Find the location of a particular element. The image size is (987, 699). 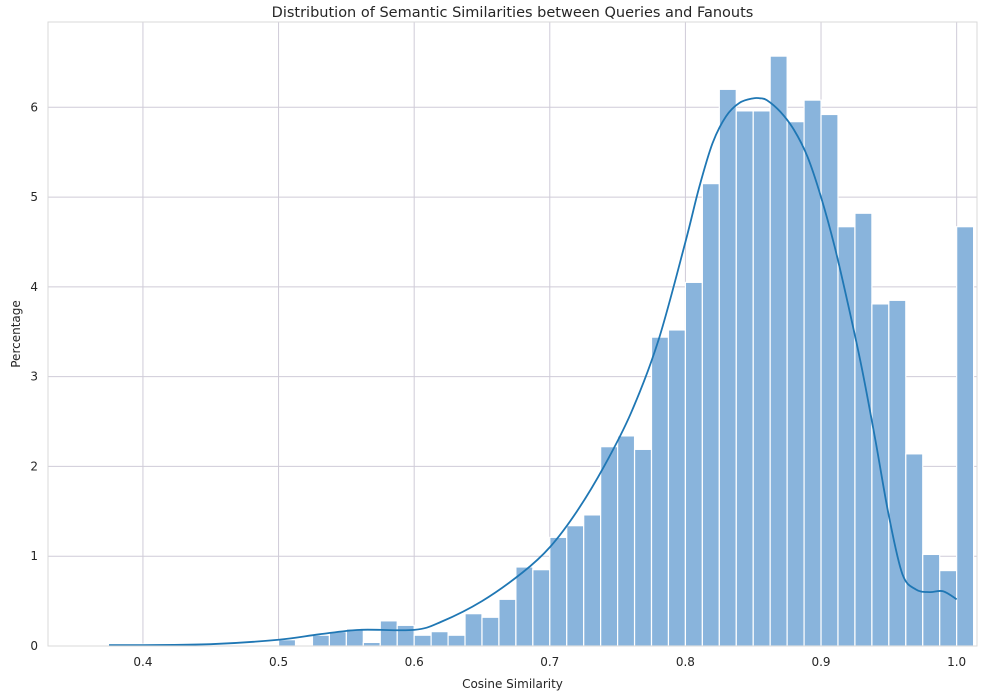

x-tick-label: 0.5 is located at coordinates (278, 662).